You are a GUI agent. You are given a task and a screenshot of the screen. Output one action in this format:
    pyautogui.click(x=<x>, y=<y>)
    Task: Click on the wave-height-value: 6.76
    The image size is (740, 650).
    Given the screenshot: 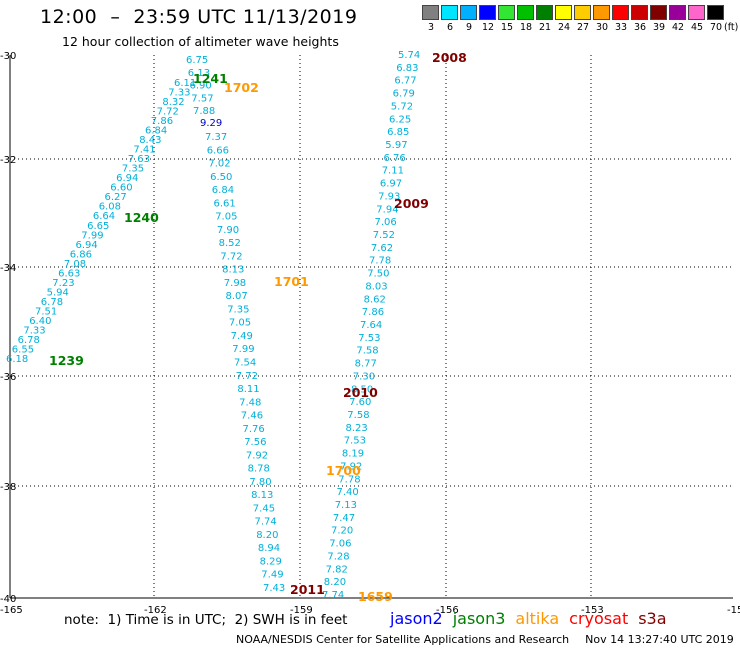 What is the action you would take?
    pyautogui.click(x=395, y=158)
    